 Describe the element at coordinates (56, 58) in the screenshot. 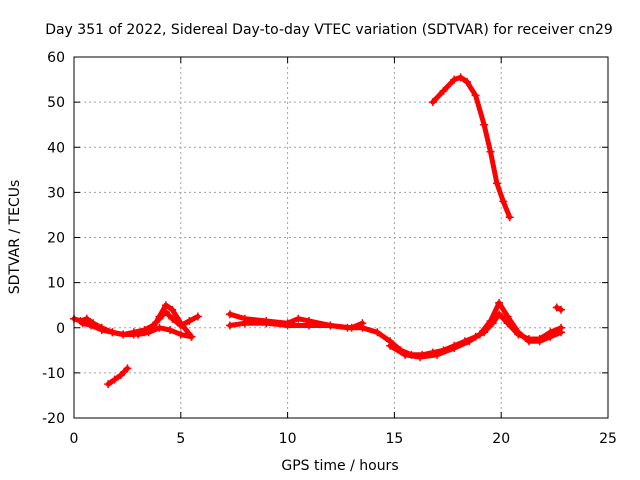

I see `y-tick-label: 60` at that location.